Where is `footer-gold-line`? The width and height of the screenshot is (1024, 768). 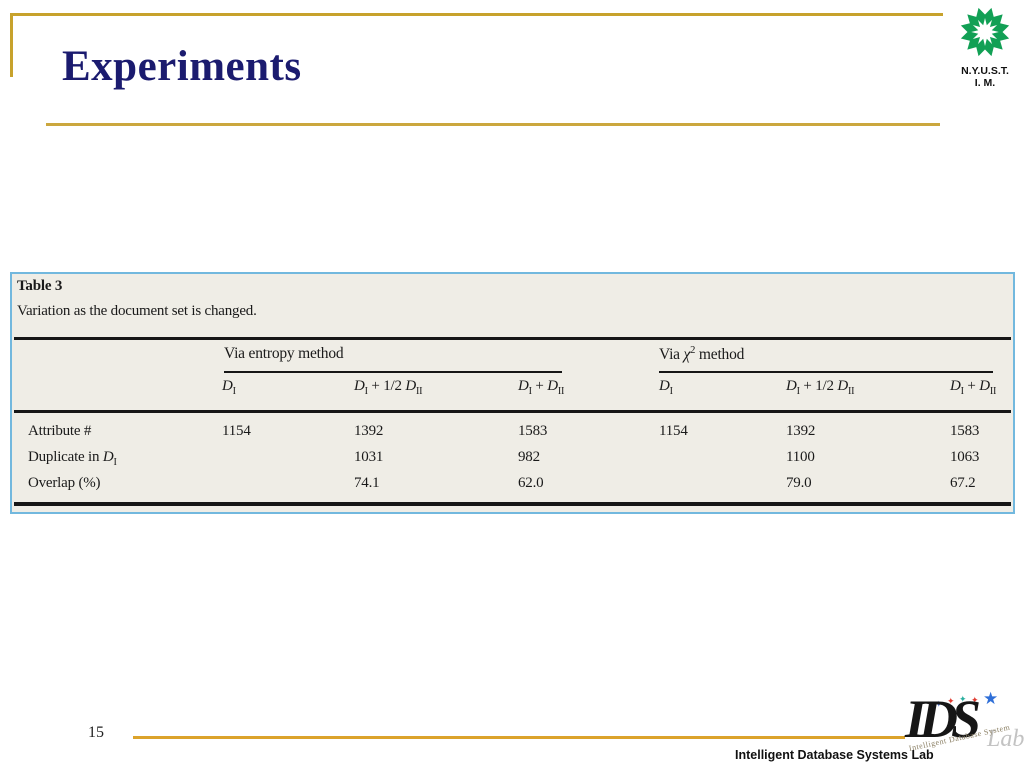 footer-gold-line is located at coordinates (519, 737).